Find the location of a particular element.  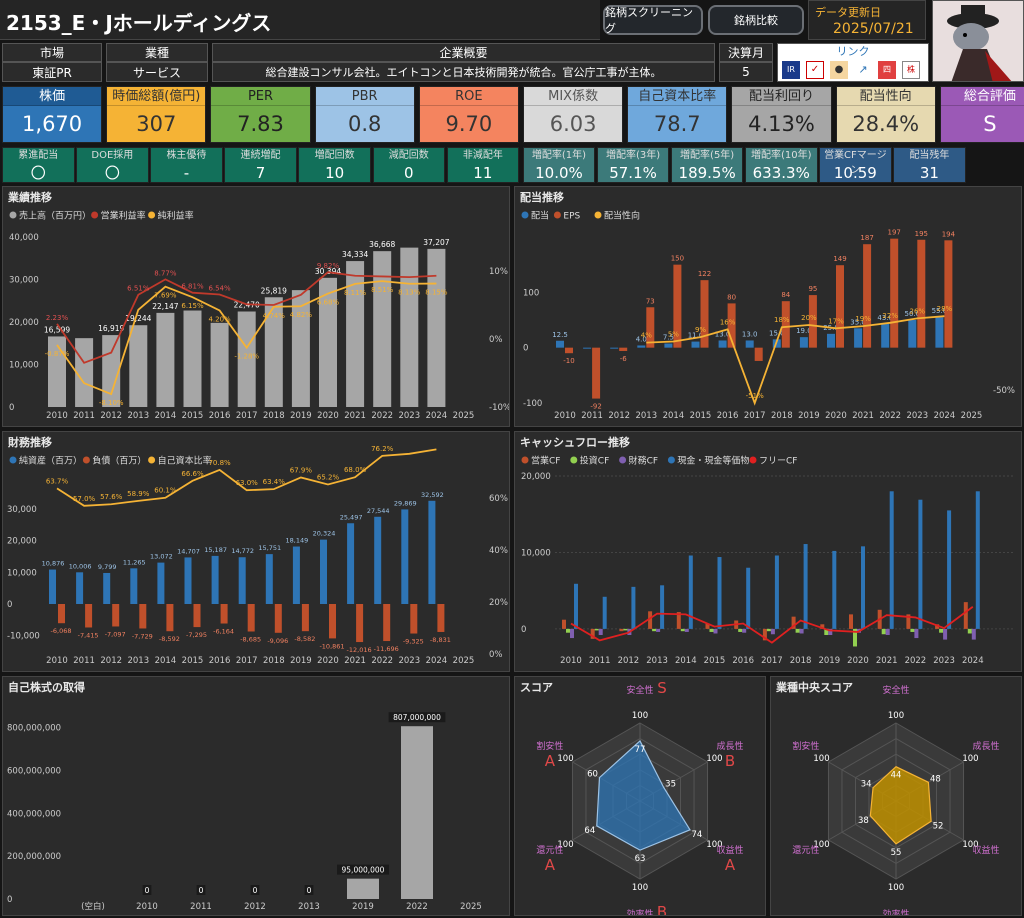

cf-stat: 配当残年 31 is located at coordinates (929, 165).